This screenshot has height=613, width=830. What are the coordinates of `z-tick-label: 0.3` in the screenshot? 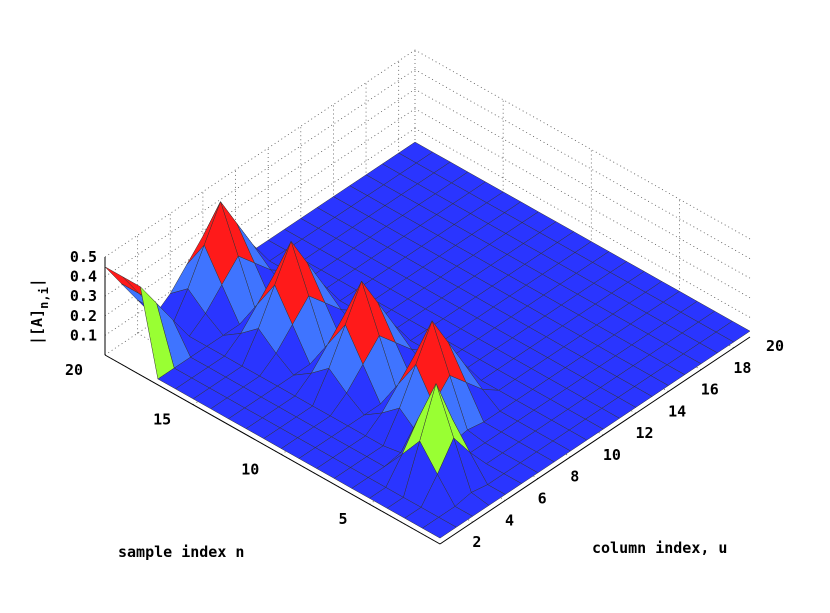 It's located at (83, 296).